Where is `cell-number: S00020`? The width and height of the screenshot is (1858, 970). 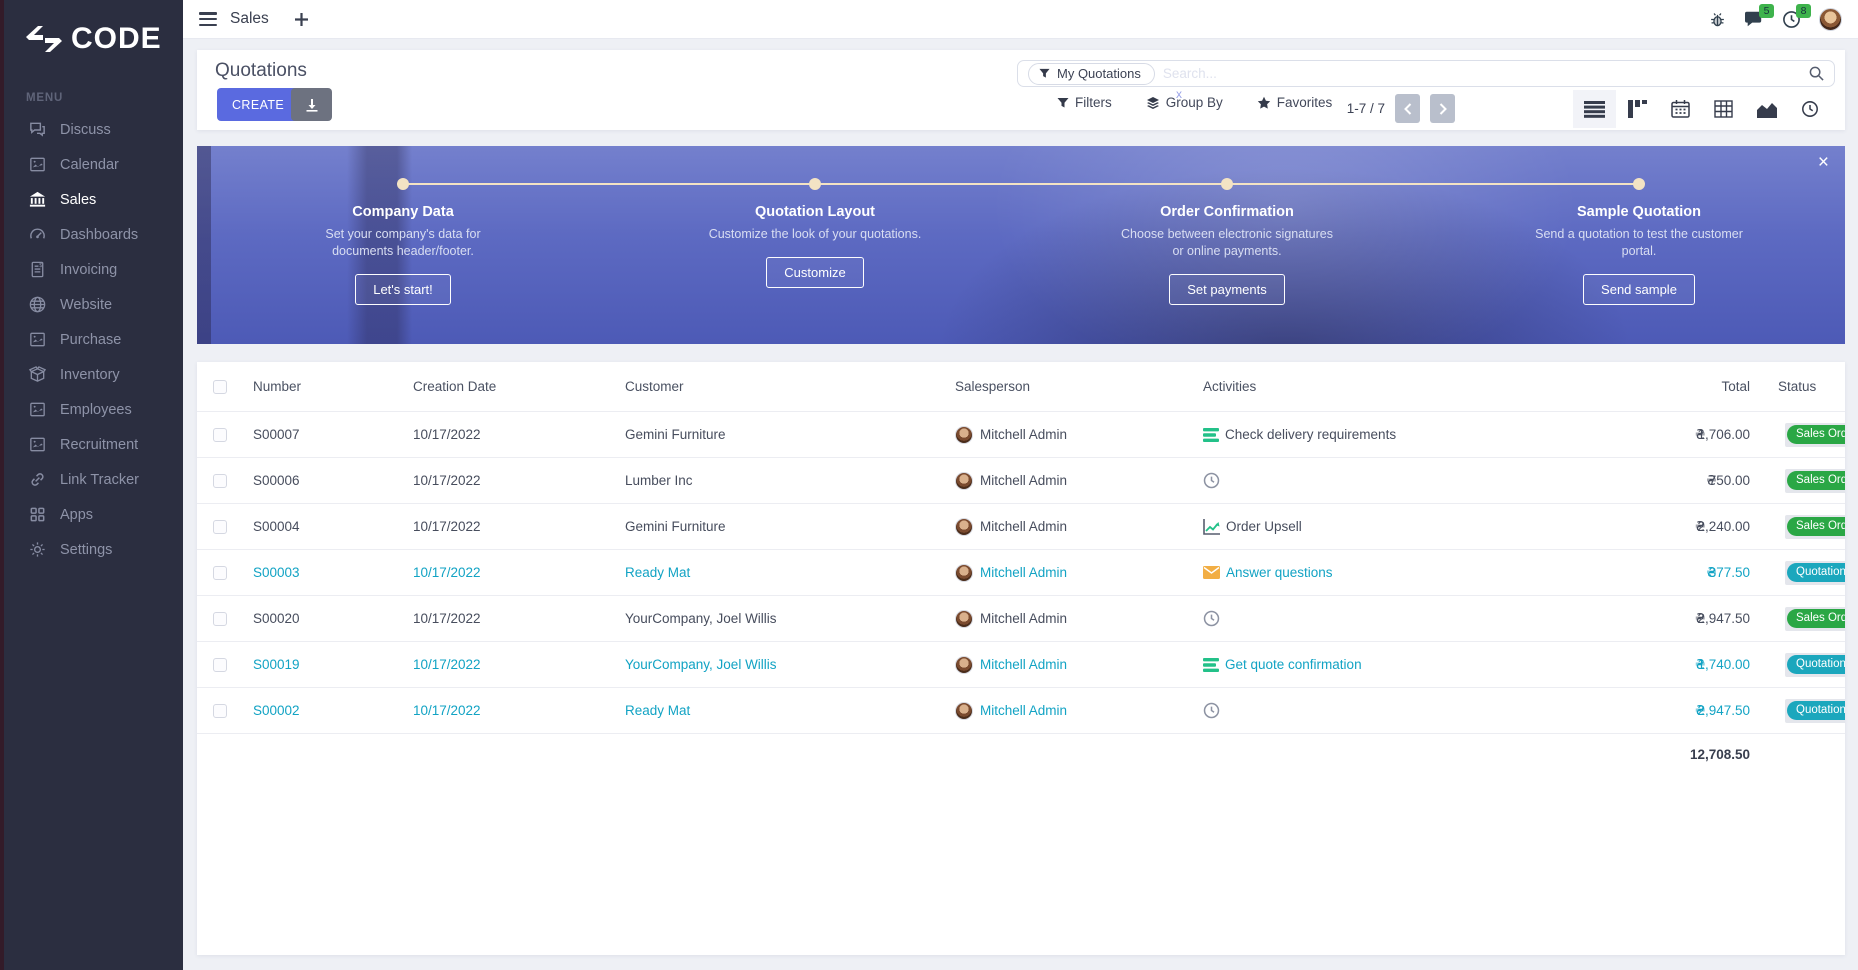
cell-number: S00020 is located at coordinates (276, 618).